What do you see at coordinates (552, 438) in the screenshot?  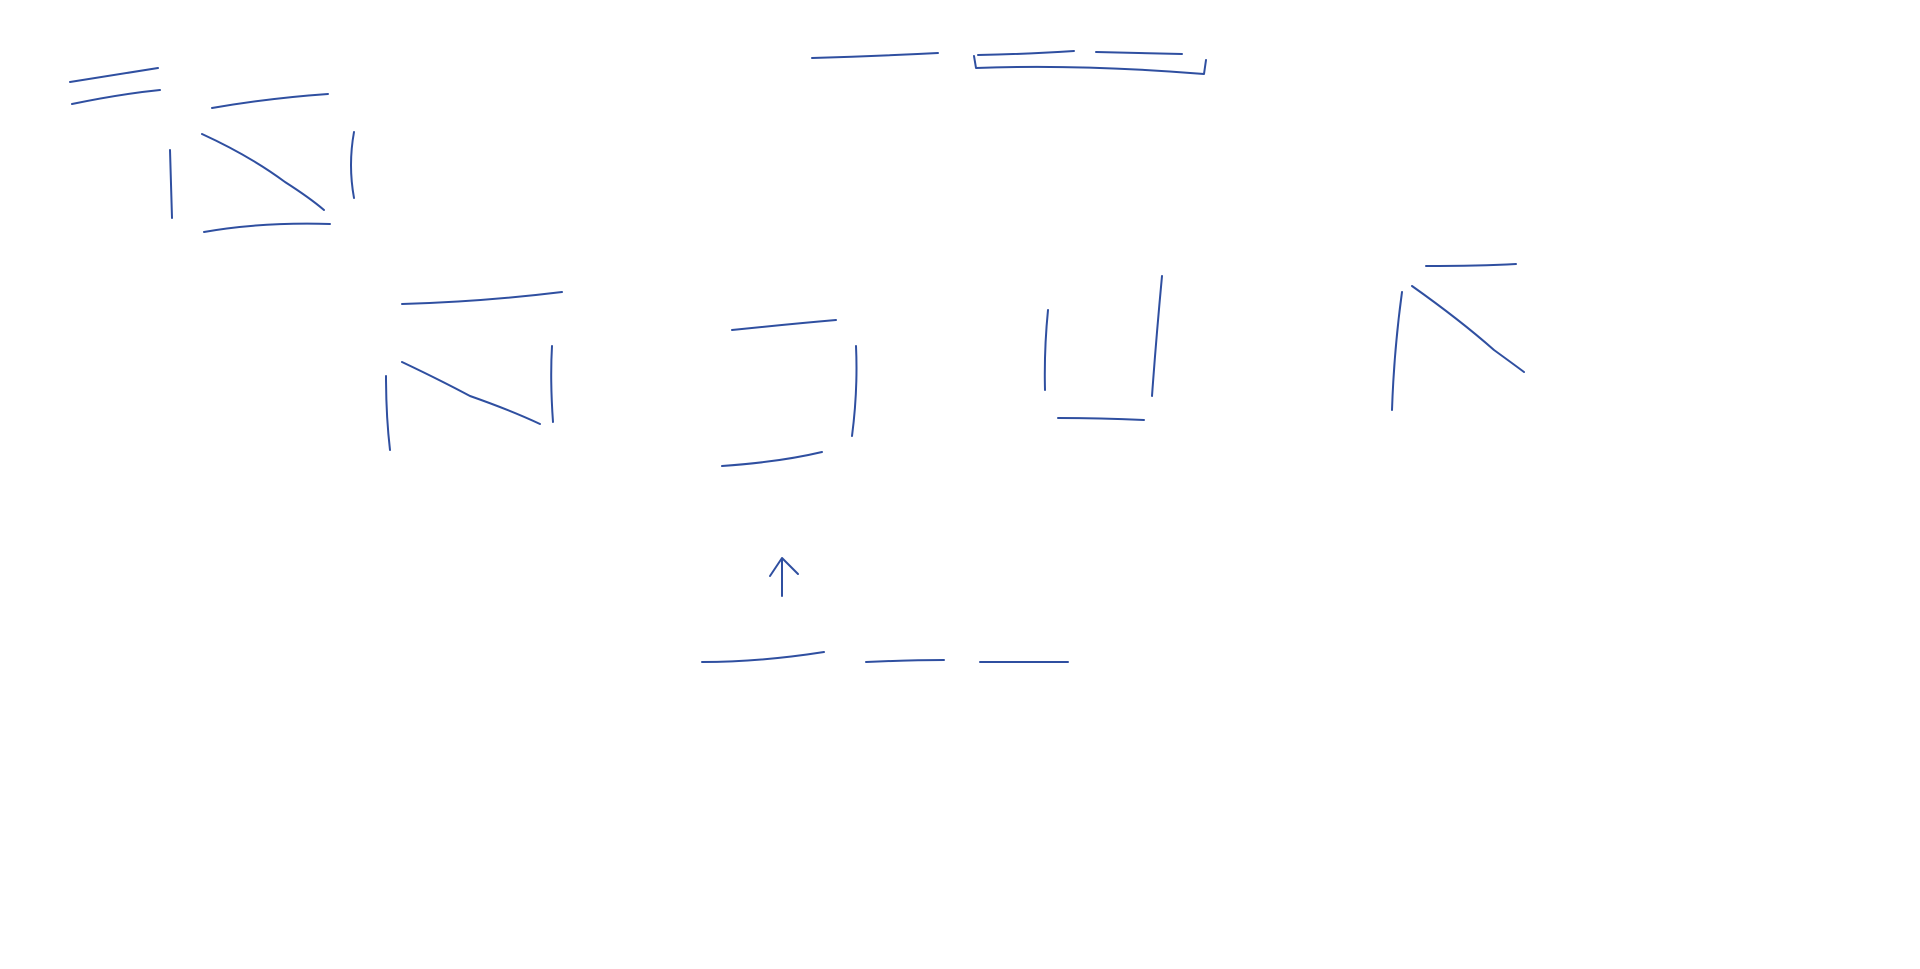 I see `tree-1-node-3: 3` at bounding box center [552, 438].